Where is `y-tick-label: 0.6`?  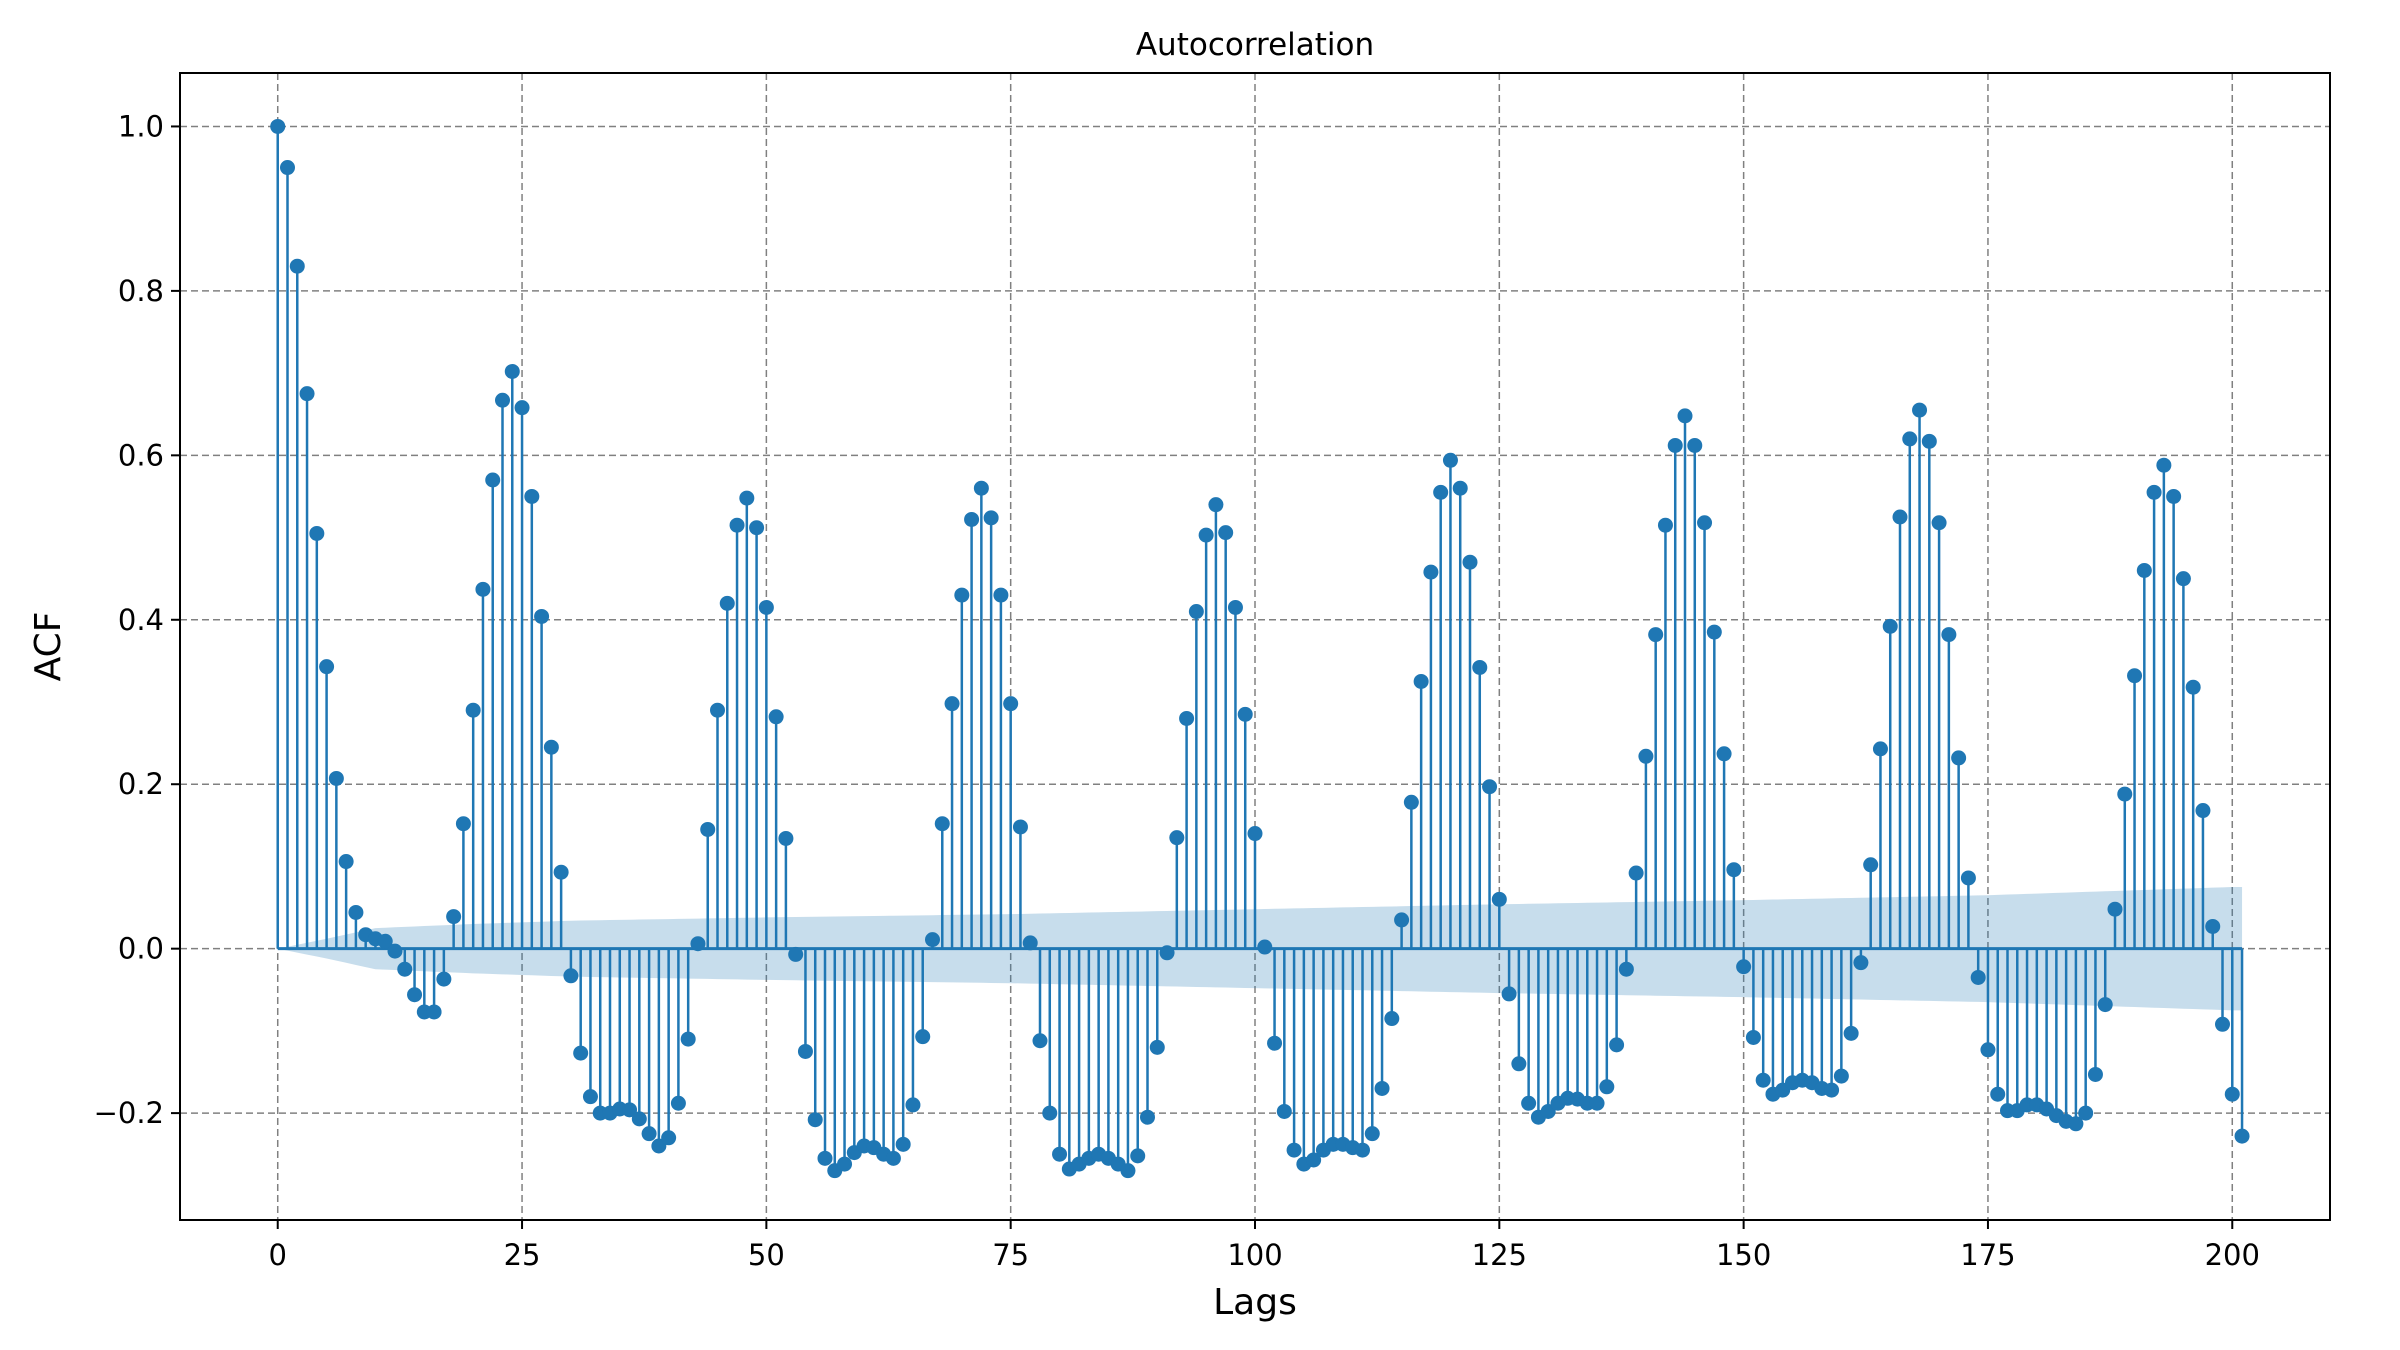 y-tick-label: 0.6 is located at coordinates (141, 455).